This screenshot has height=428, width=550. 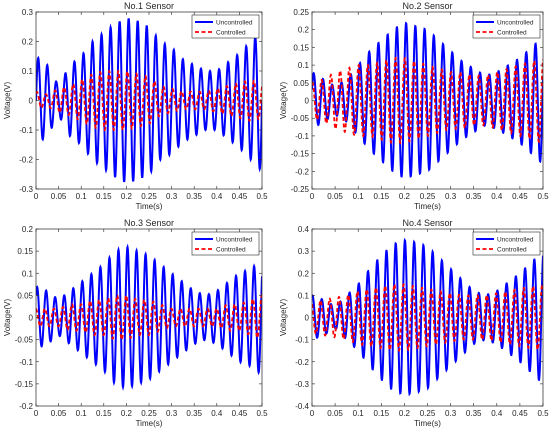 What do you see at coordinates (301, 12) in the screenshot?
I see `y-tick-label: 0.25` at bounding box center [301, 12].